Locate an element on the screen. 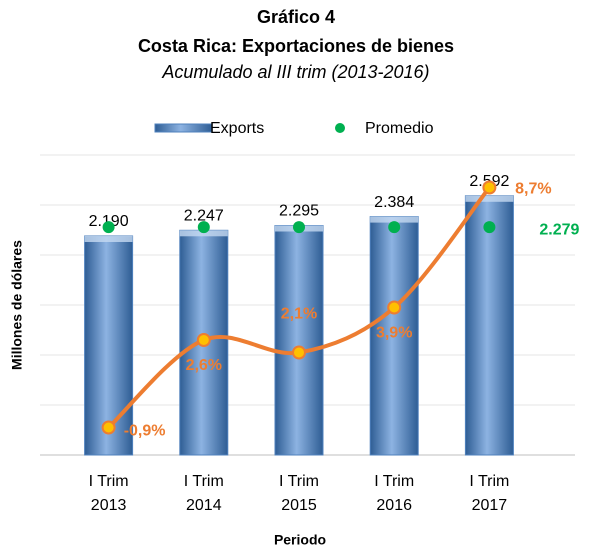 The width and height of the screenshot is (592, 550). data-label: 2.295 is located at coordinates (299, 211).